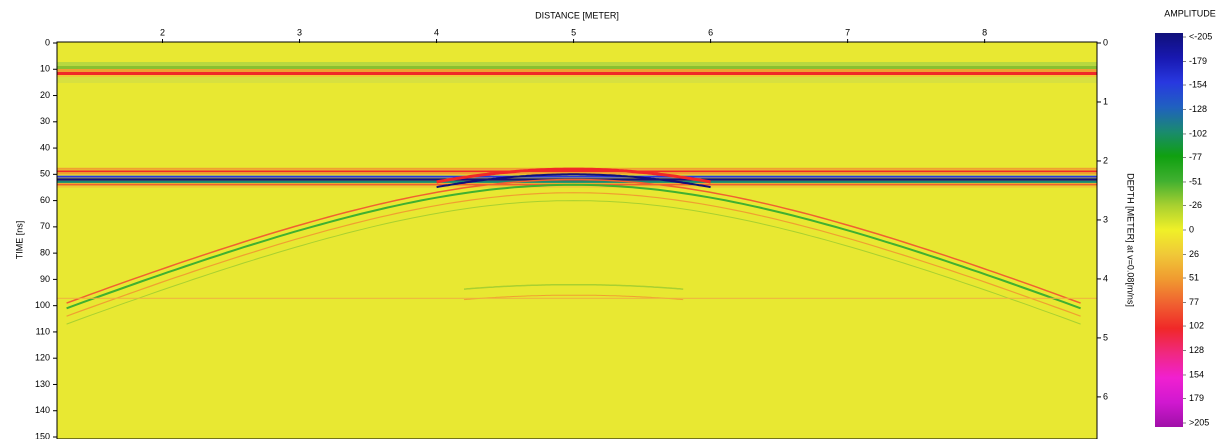 This screenshot has height=444, width=1223. Describe the element at coordinates (1194, 254) in the screenshot. I see `colorbar-tick-label: 26` at that location.